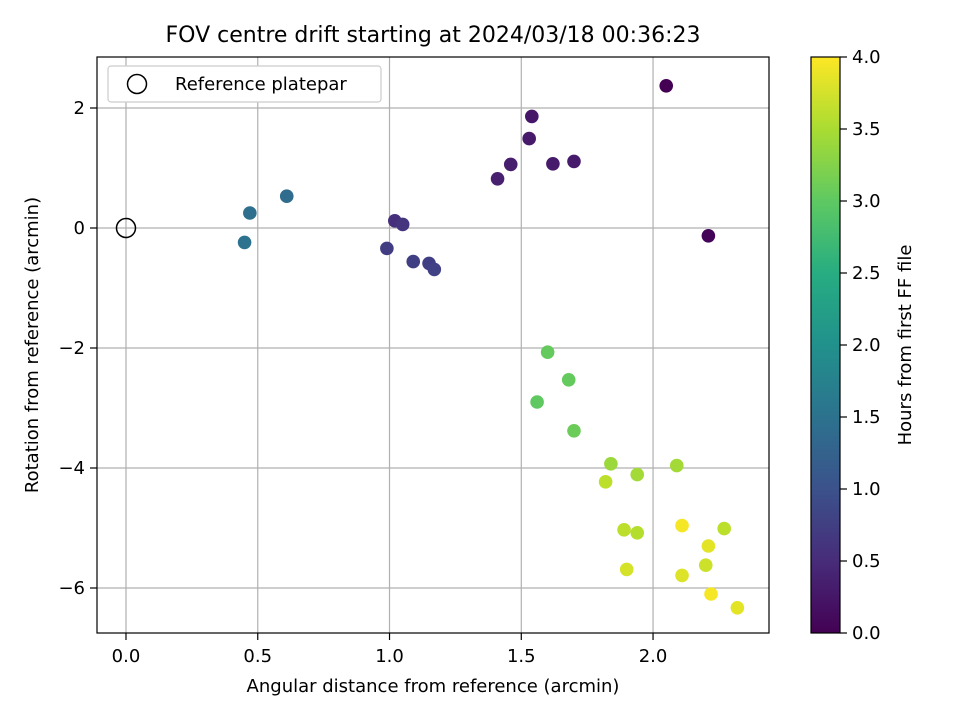  I want to click on y-axis-label: Rotation from reference (arcmin), so click(32, 345).